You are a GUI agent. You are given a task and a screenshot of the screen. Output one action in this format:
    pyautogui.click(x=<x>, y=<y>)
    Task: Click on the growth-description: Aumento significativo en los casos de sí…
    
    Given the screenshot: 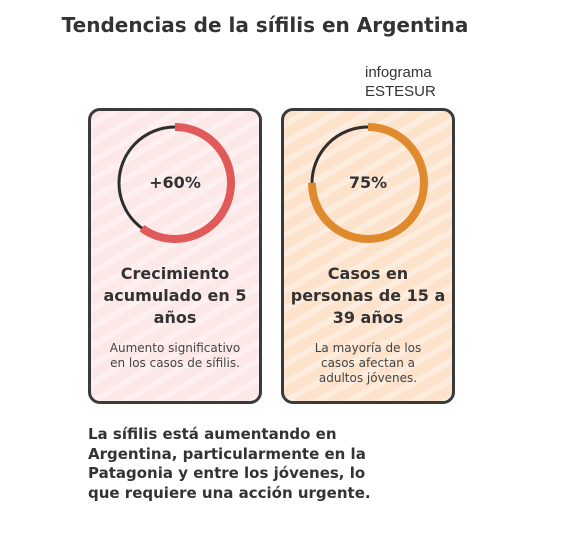 What is the action you would take?
    pyautogui.click(x=175, y=355)
    